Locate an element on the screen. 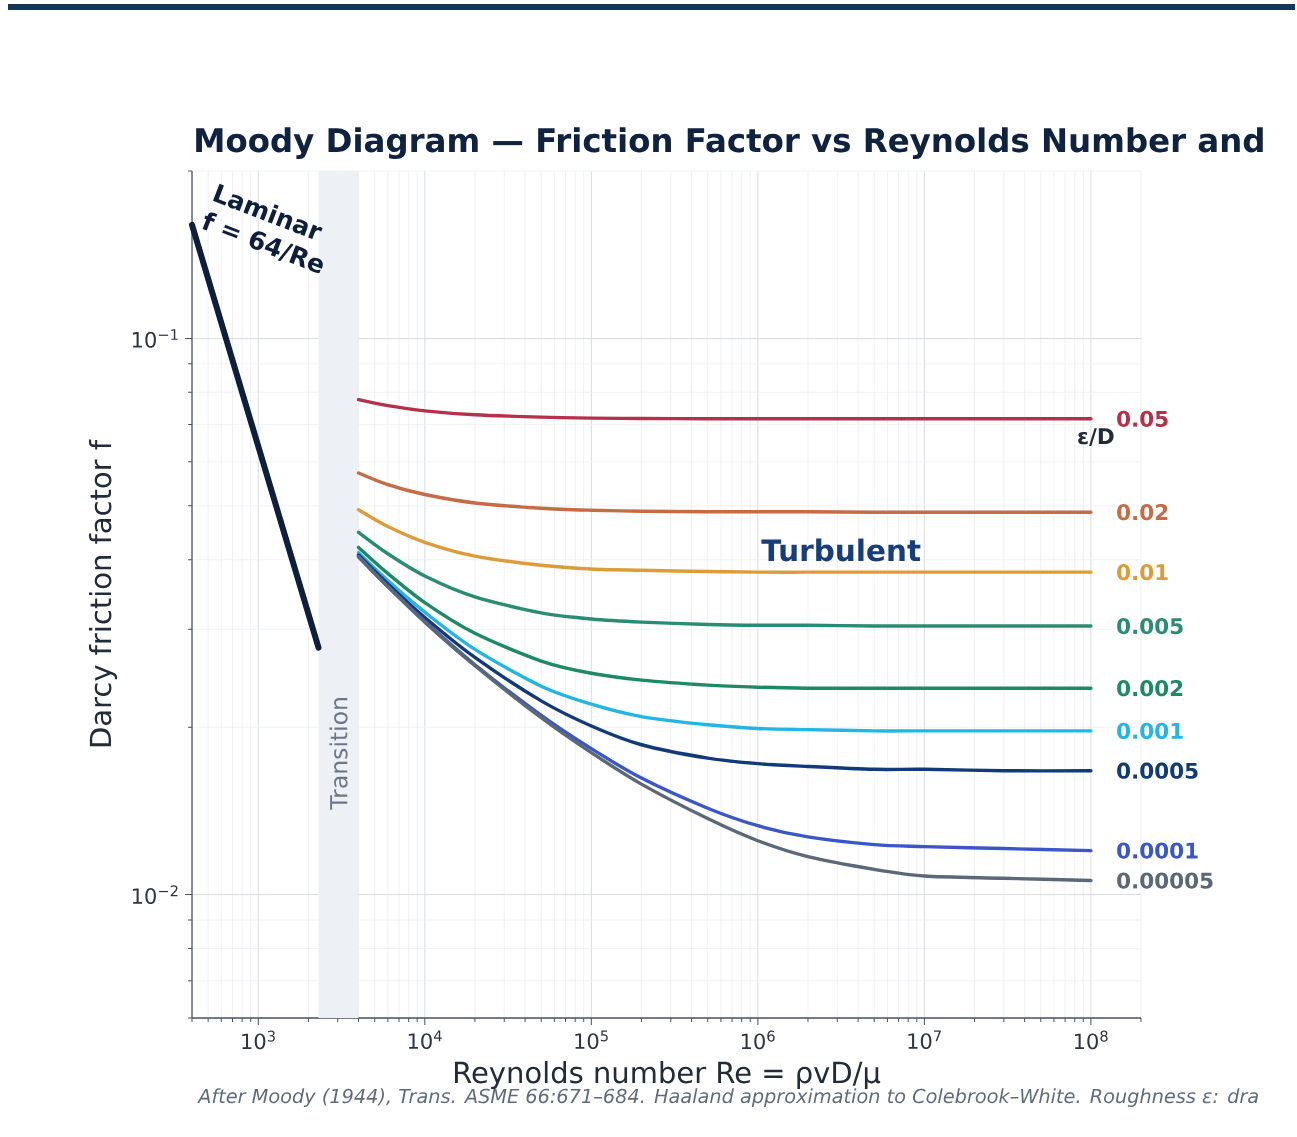 The width and height of the screenshot is (1297, 1137). annotation: ε/D is located at coordinates (1096, 437).